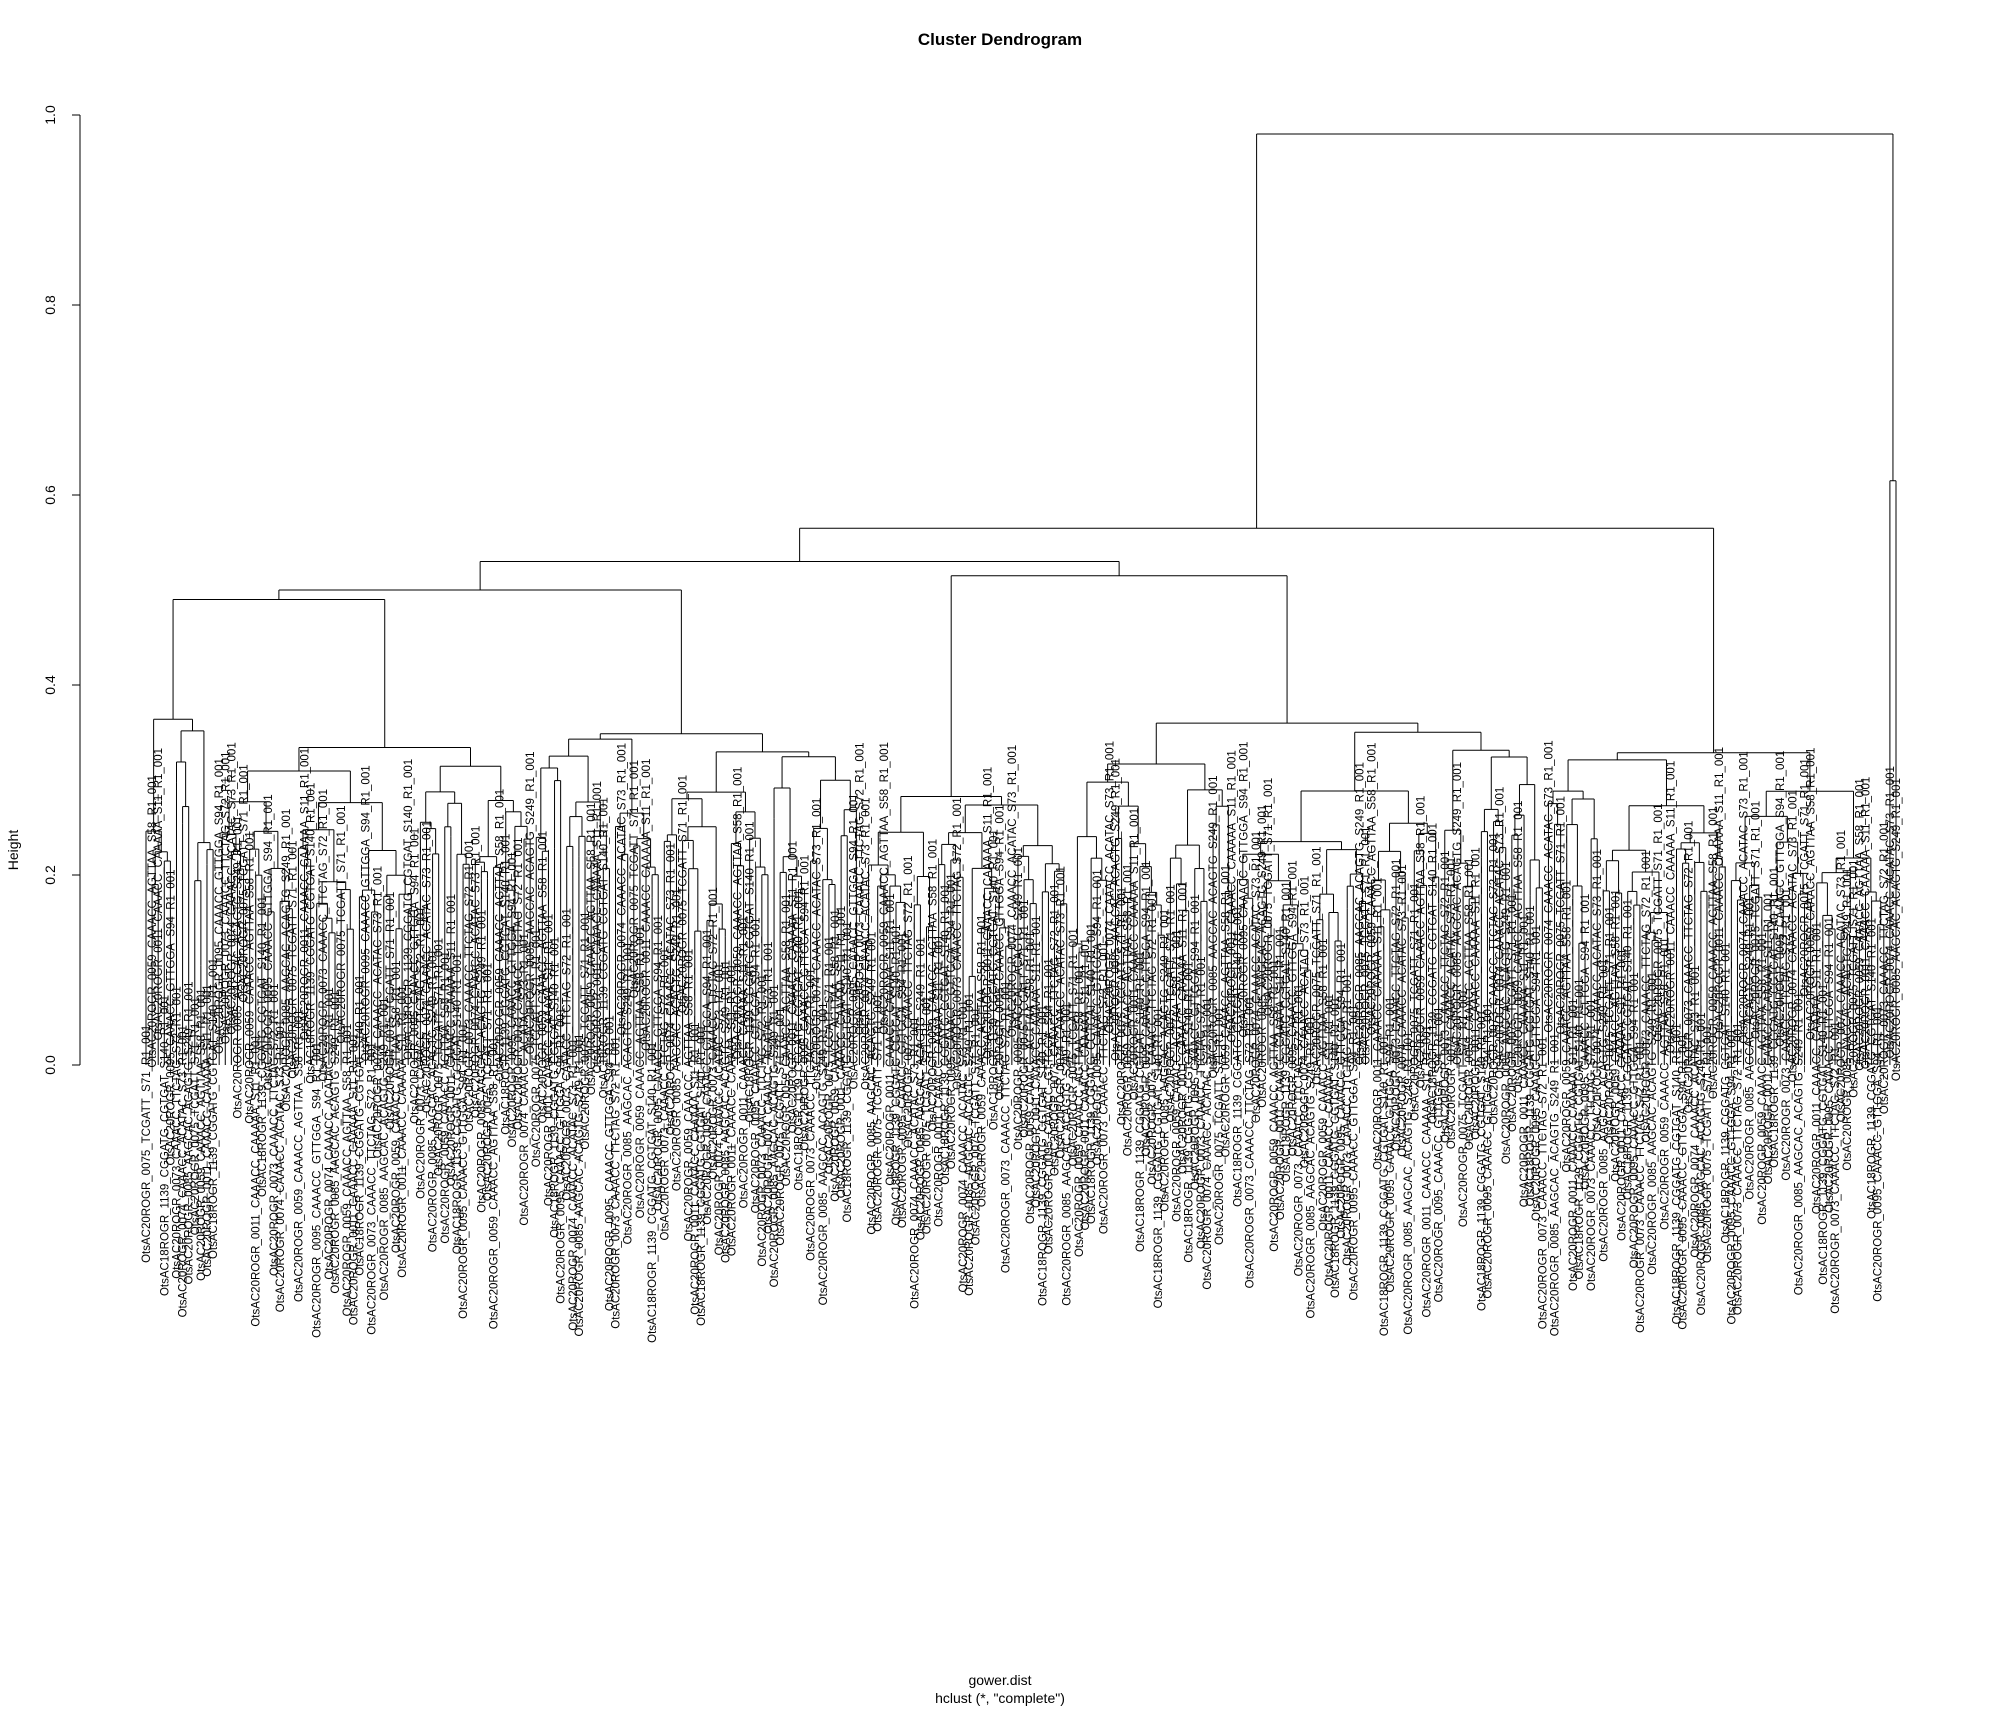  I want to click on x-axis-label: gower.dist, so click(999, 1680).